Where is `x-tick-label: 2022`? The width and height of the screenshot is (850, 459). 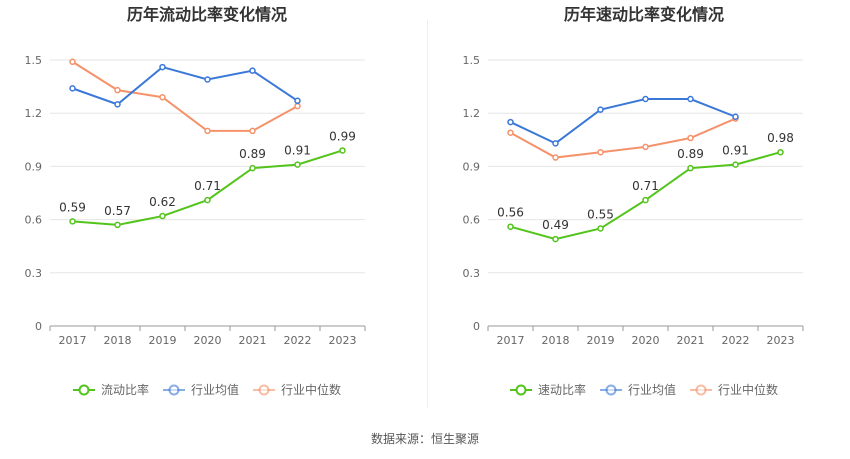
x-tick-label: 2022 is located at coordinates (298, 340).